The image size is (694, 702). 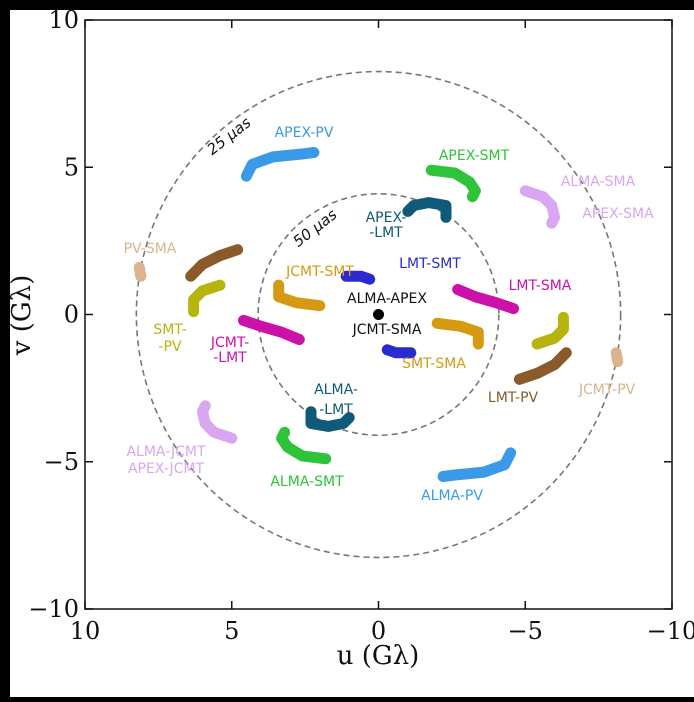 I want to click on baseline-label-alma: ALMA-, so click(x=336, y=390).